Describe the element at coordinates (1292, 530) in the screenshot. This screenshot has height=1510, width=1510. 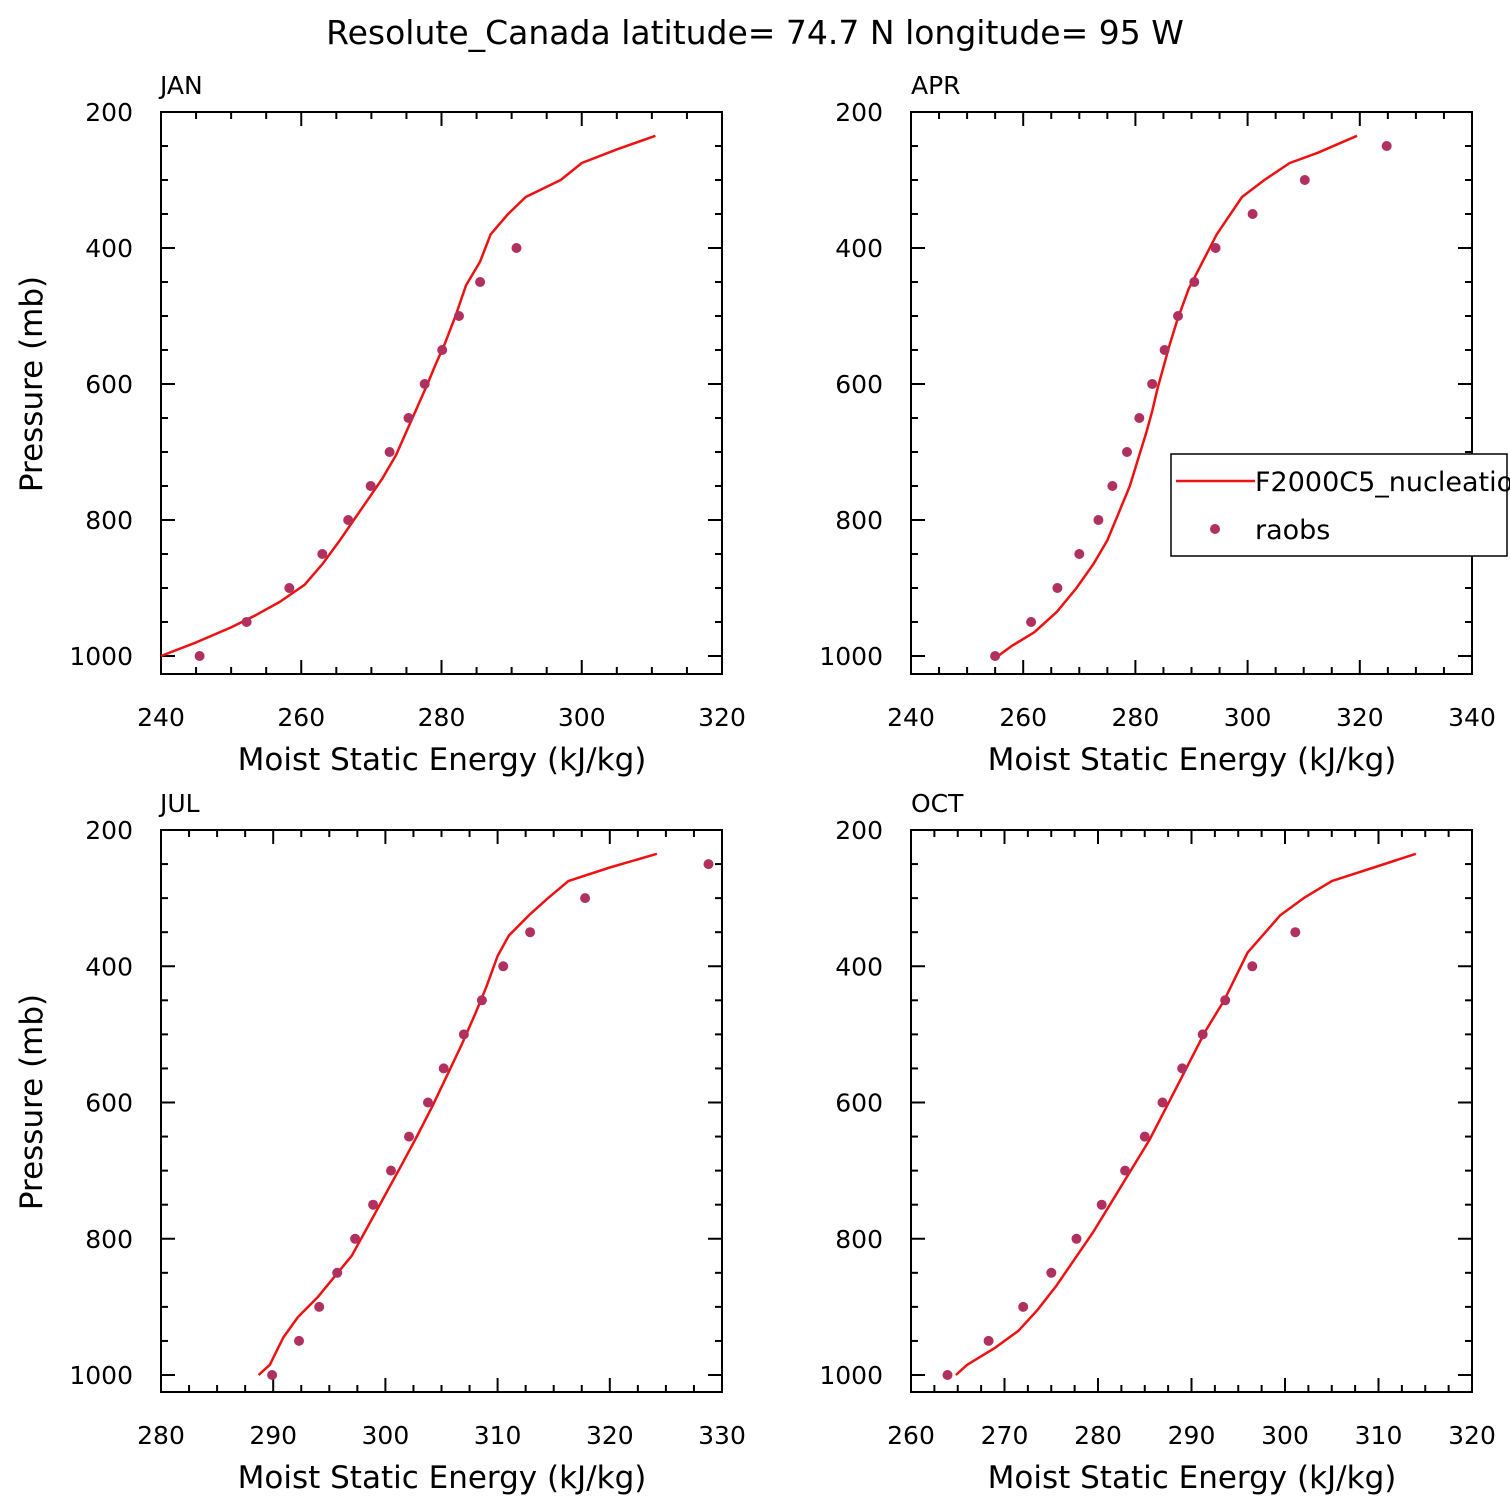
I see `legend-label: raobs` at that location.